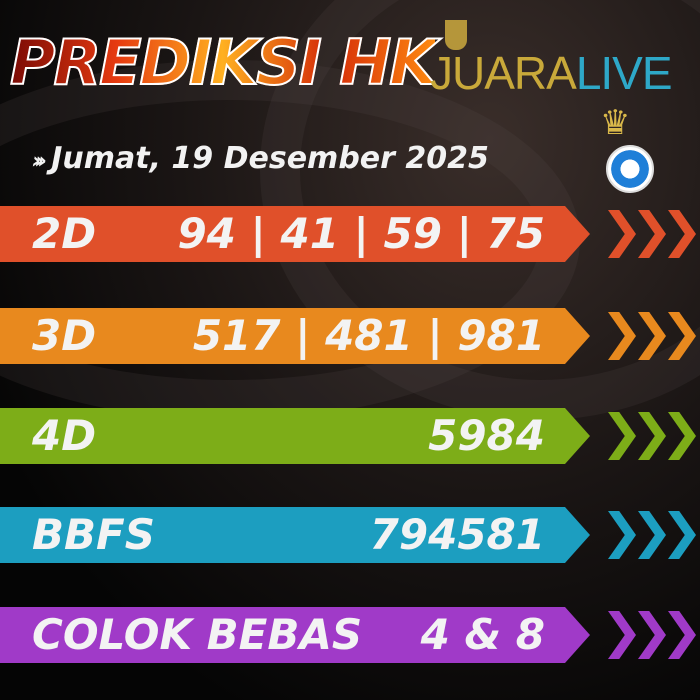 This screenshot has width=700, height=700. I want to click on row-value: 94 | 41 | 59 | 75, so click(361, 233).